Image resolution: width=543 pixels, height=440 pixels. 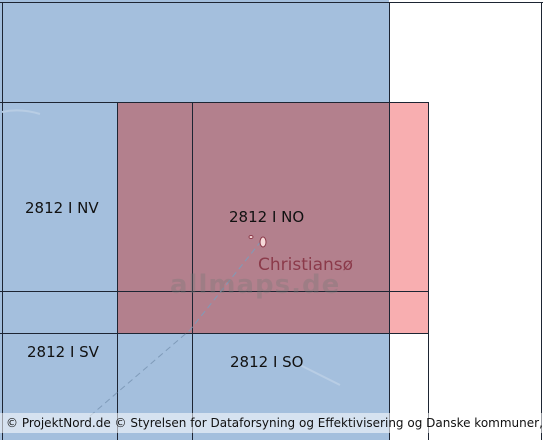 I want to click on grid-line-v3, so click(x=389, y=221).